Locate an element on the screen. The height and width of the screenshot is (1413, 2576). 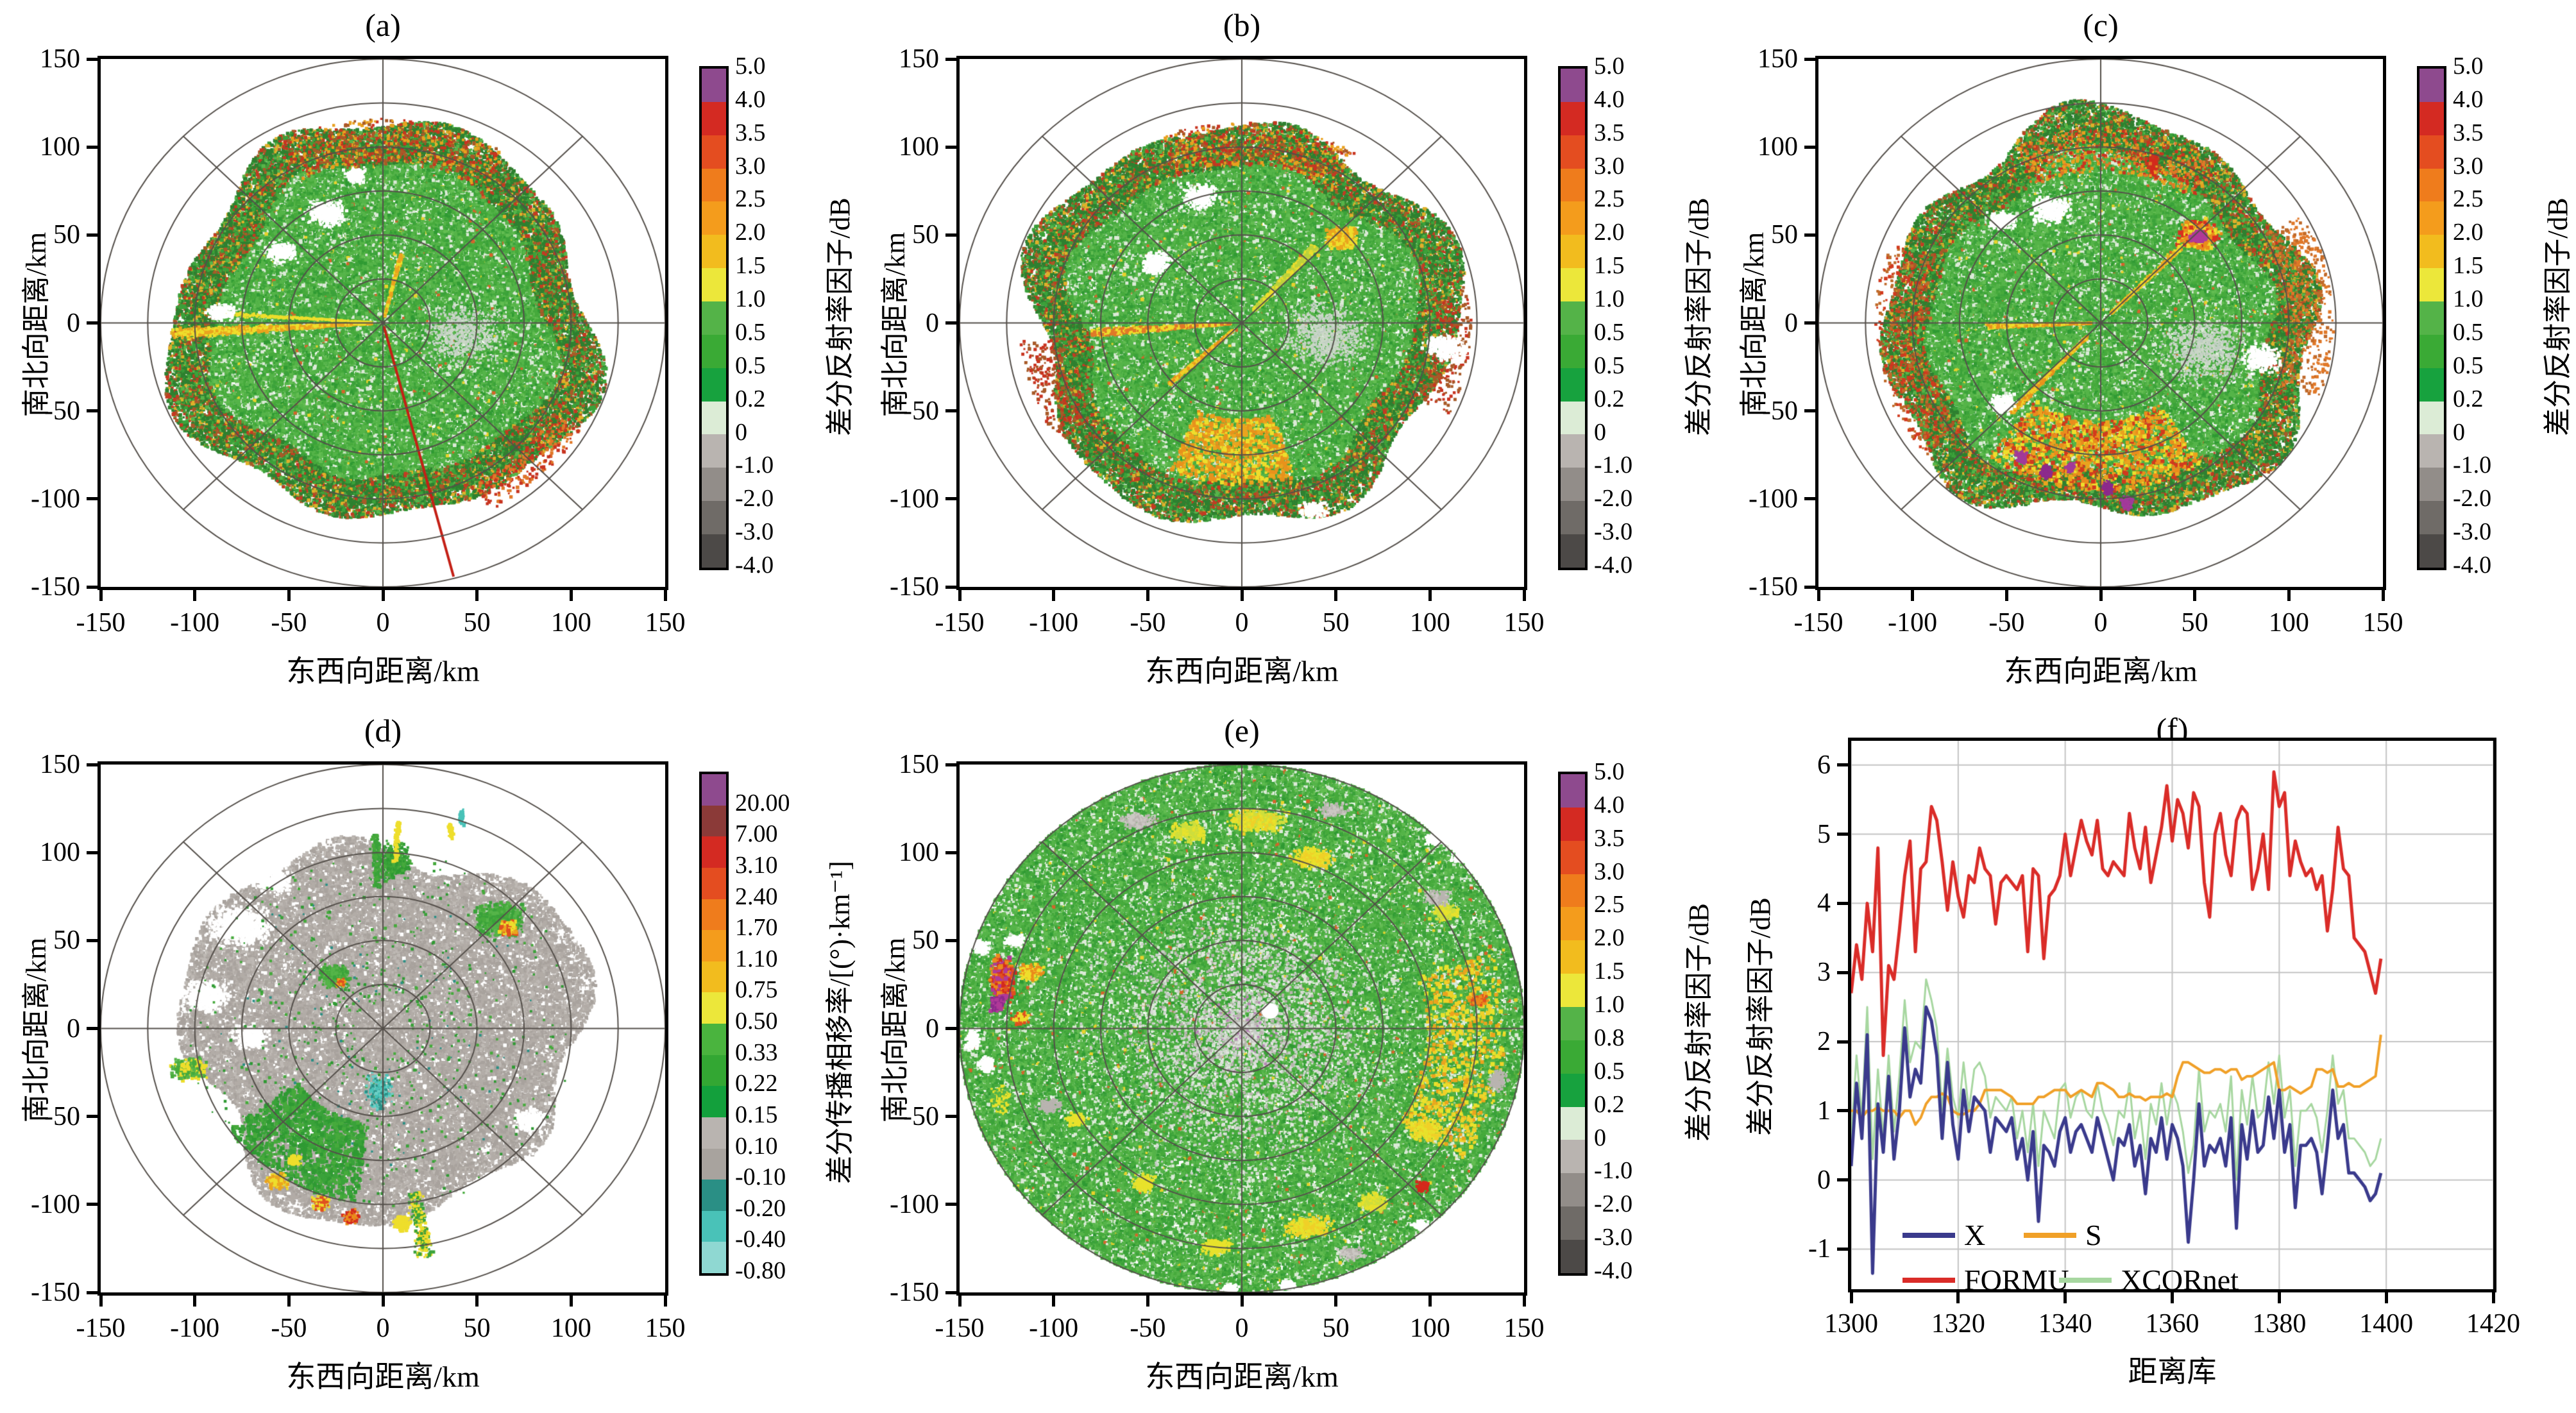
legend-item-x: X is located at coordinates (1998, 1235).